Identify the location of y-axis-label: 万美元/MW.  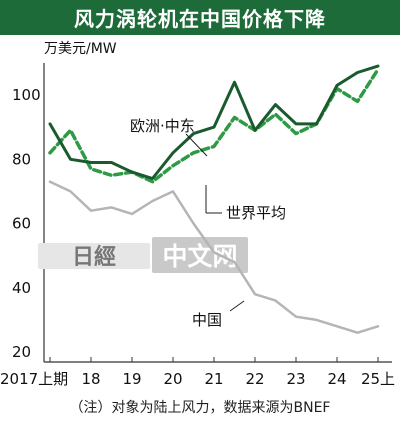
(80, 49).